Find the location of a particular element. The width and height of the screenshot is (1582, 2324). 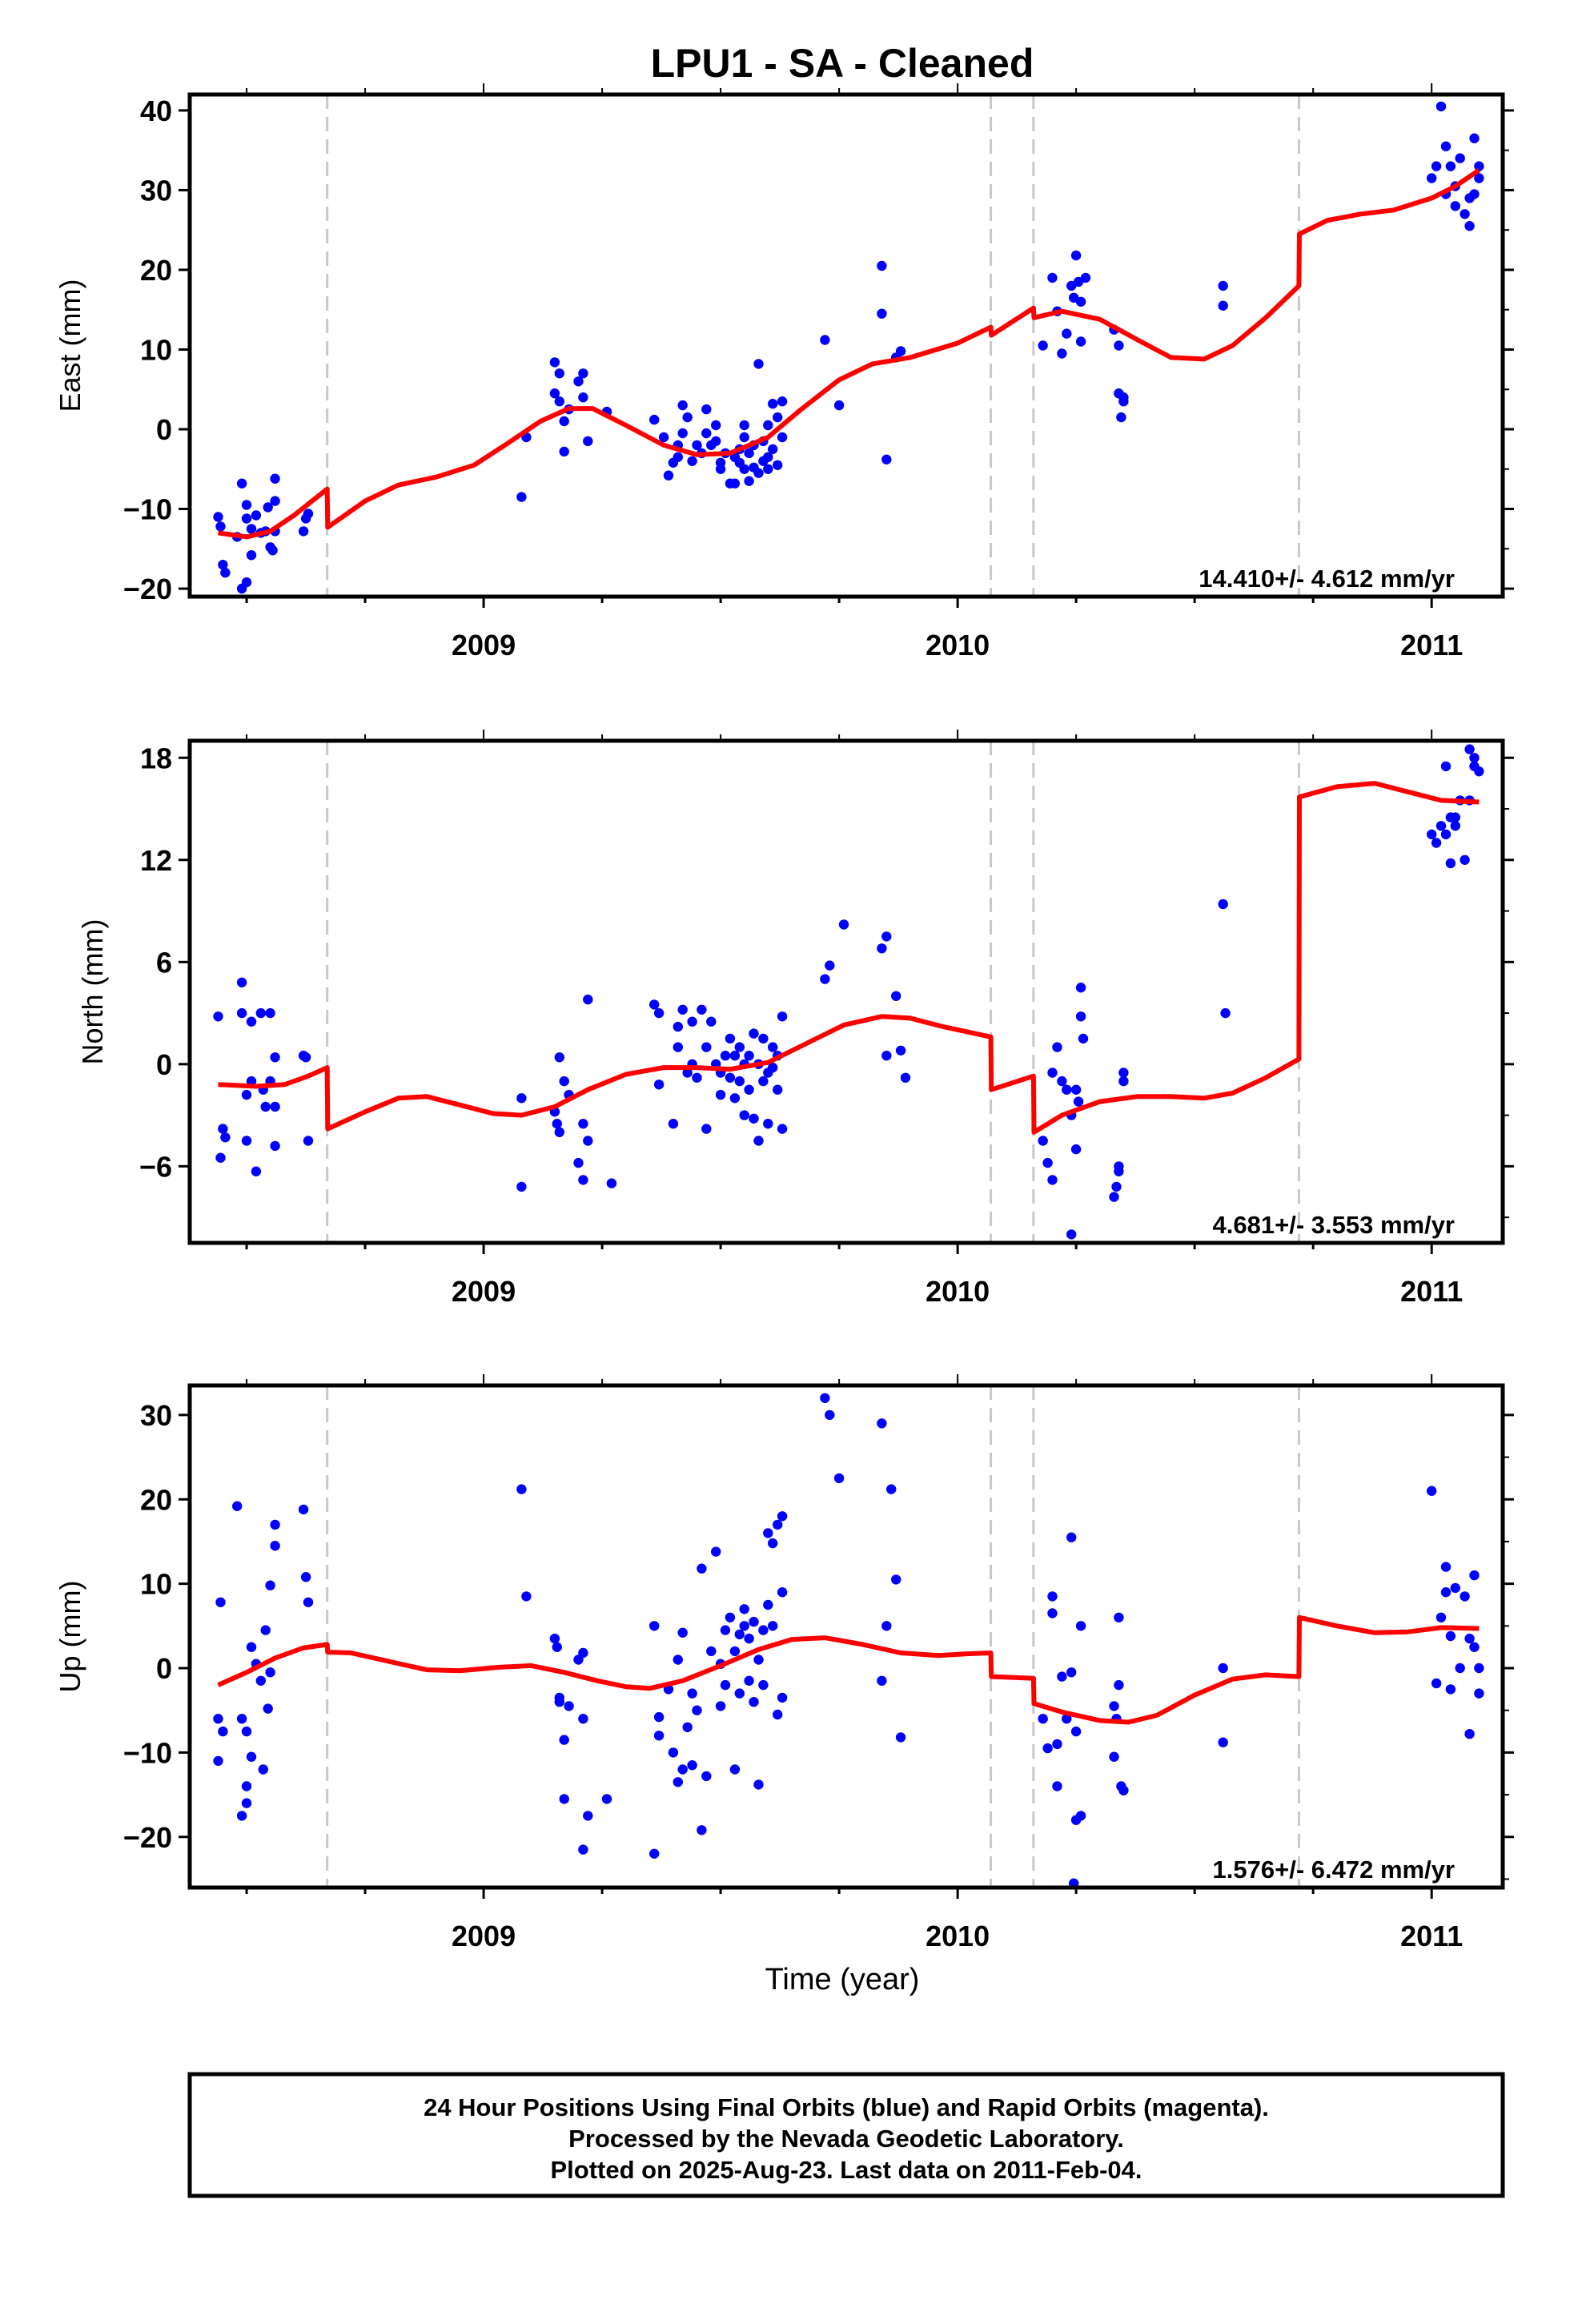

y-tick-label: 30 is located at coordinates (156, 190).